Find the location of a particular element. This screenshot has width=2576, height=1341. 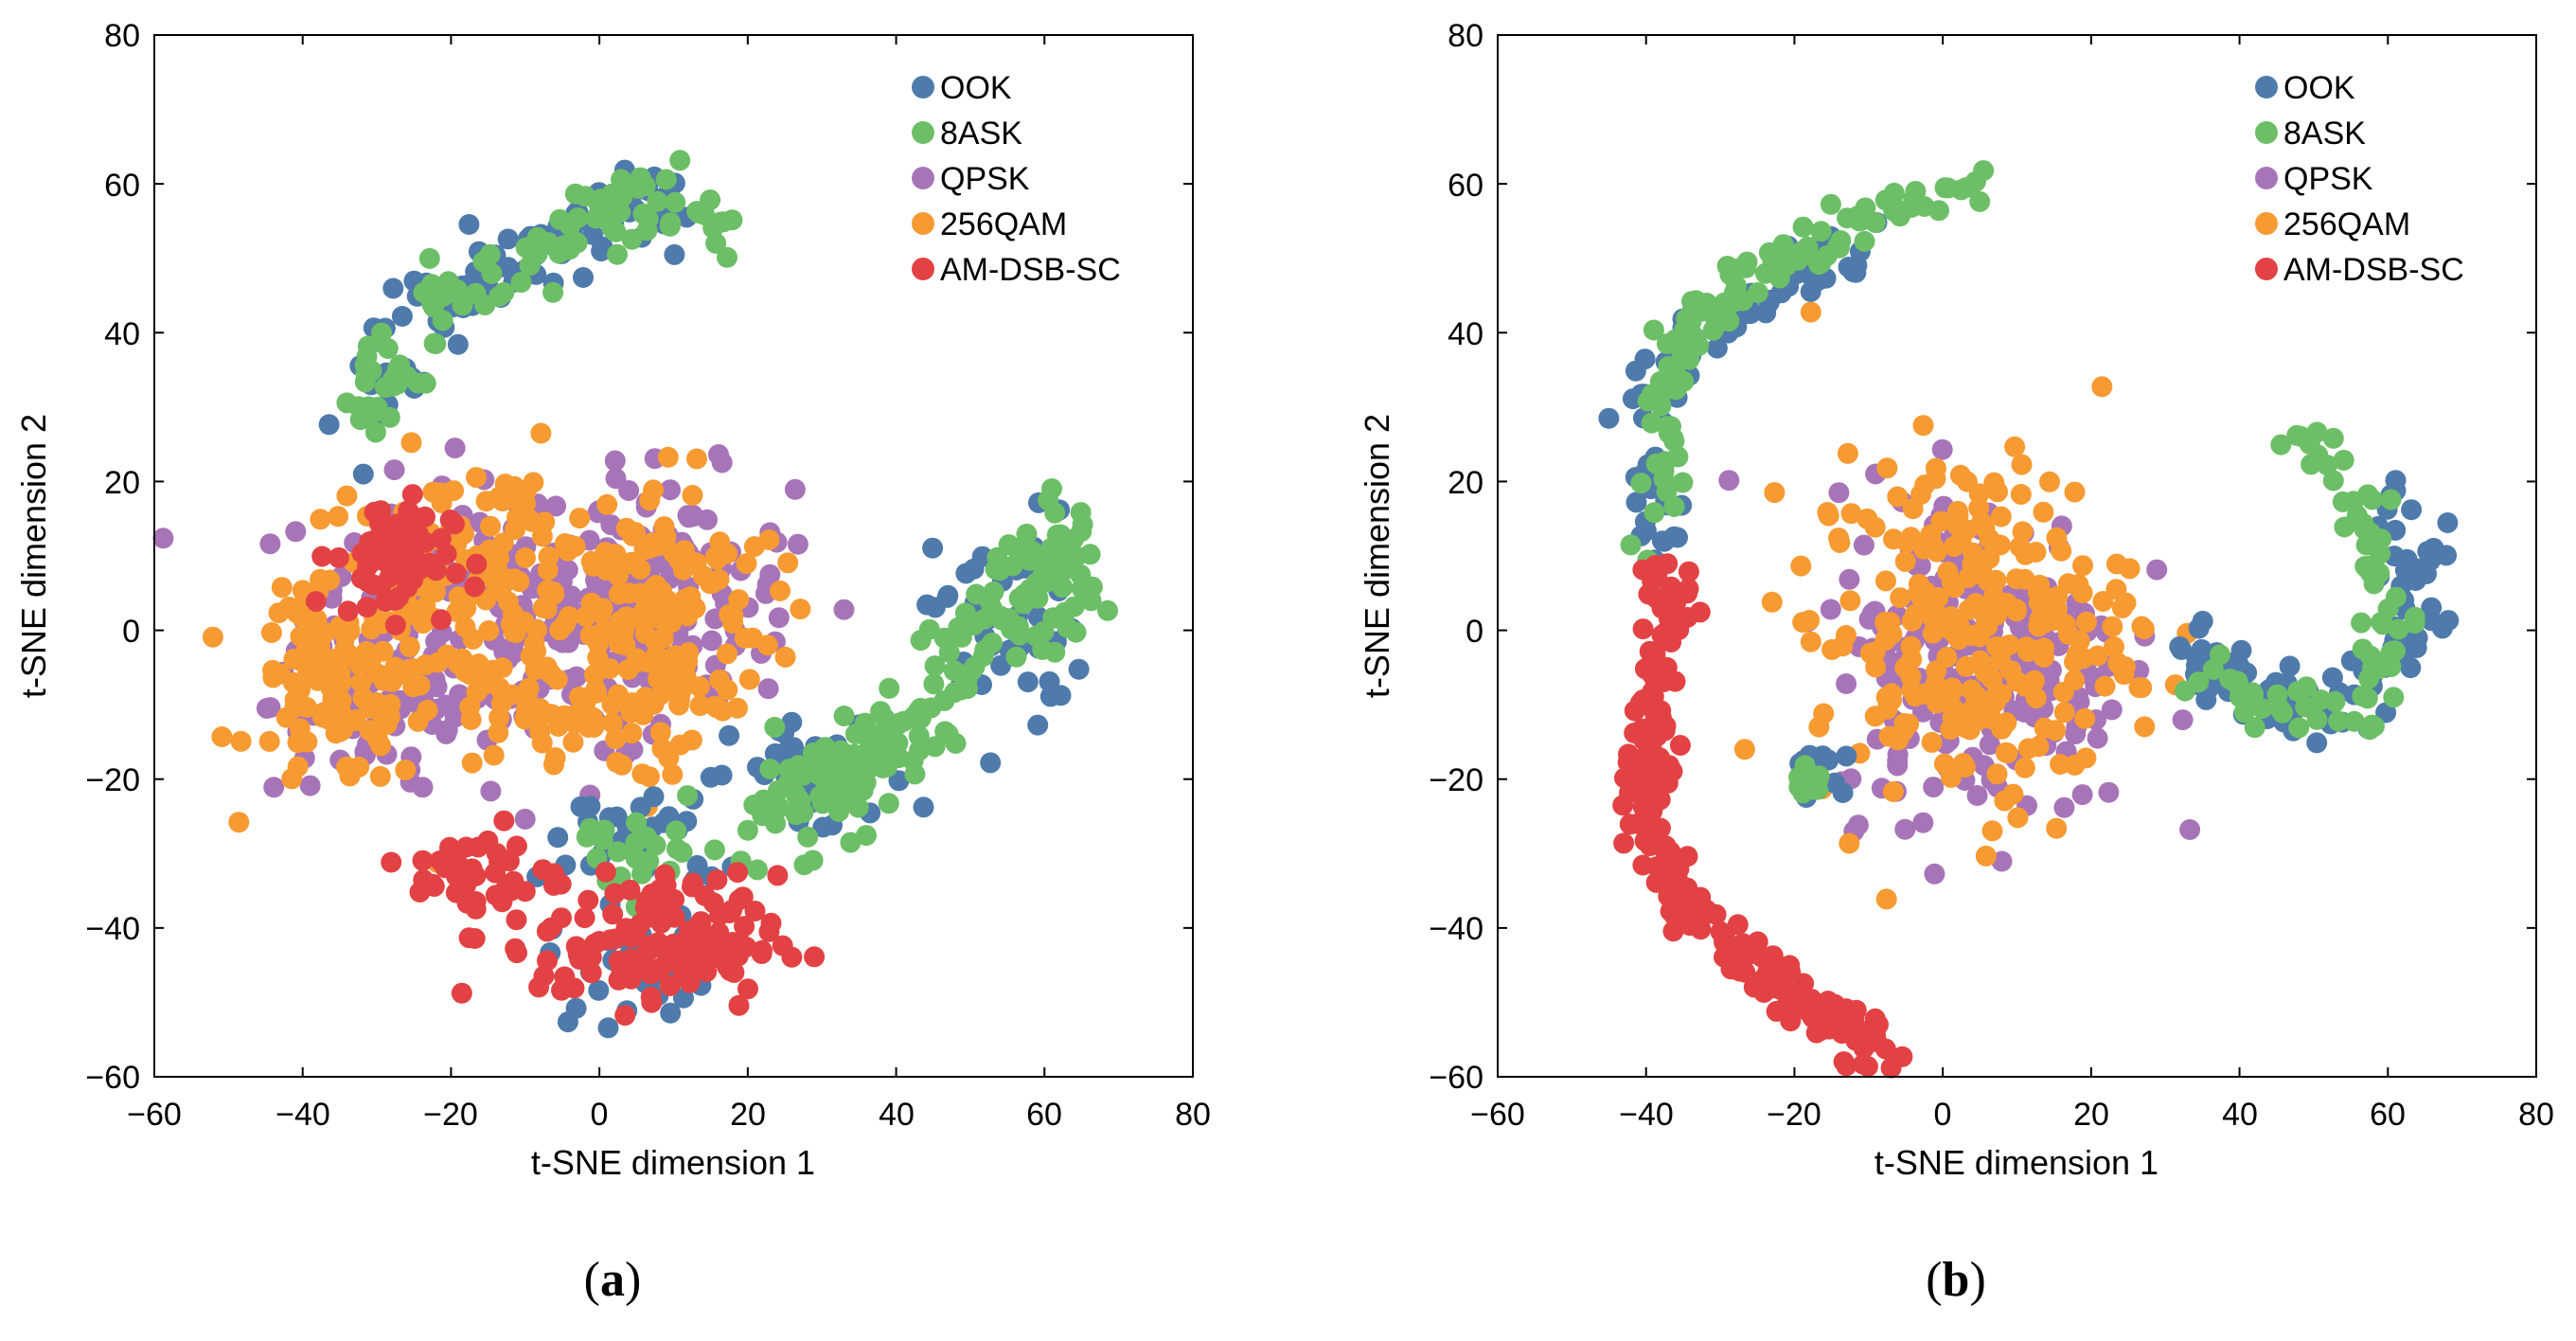

x-tick-label: 80 is located at coordinates (1193, 1115).